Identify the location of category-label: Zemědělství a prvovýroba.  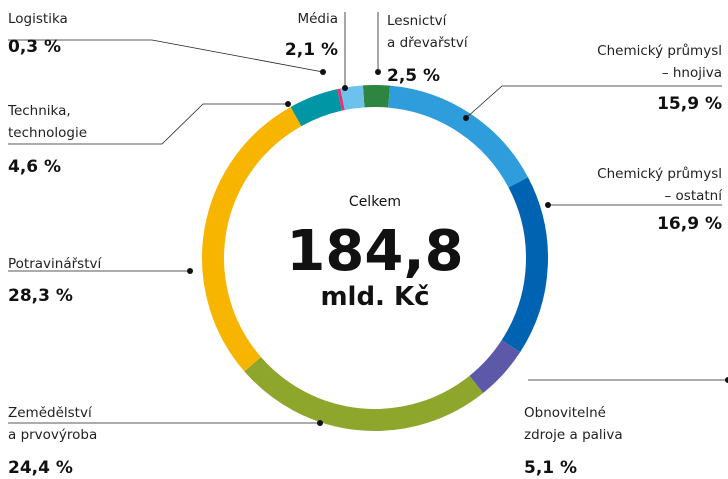
(53, 424).